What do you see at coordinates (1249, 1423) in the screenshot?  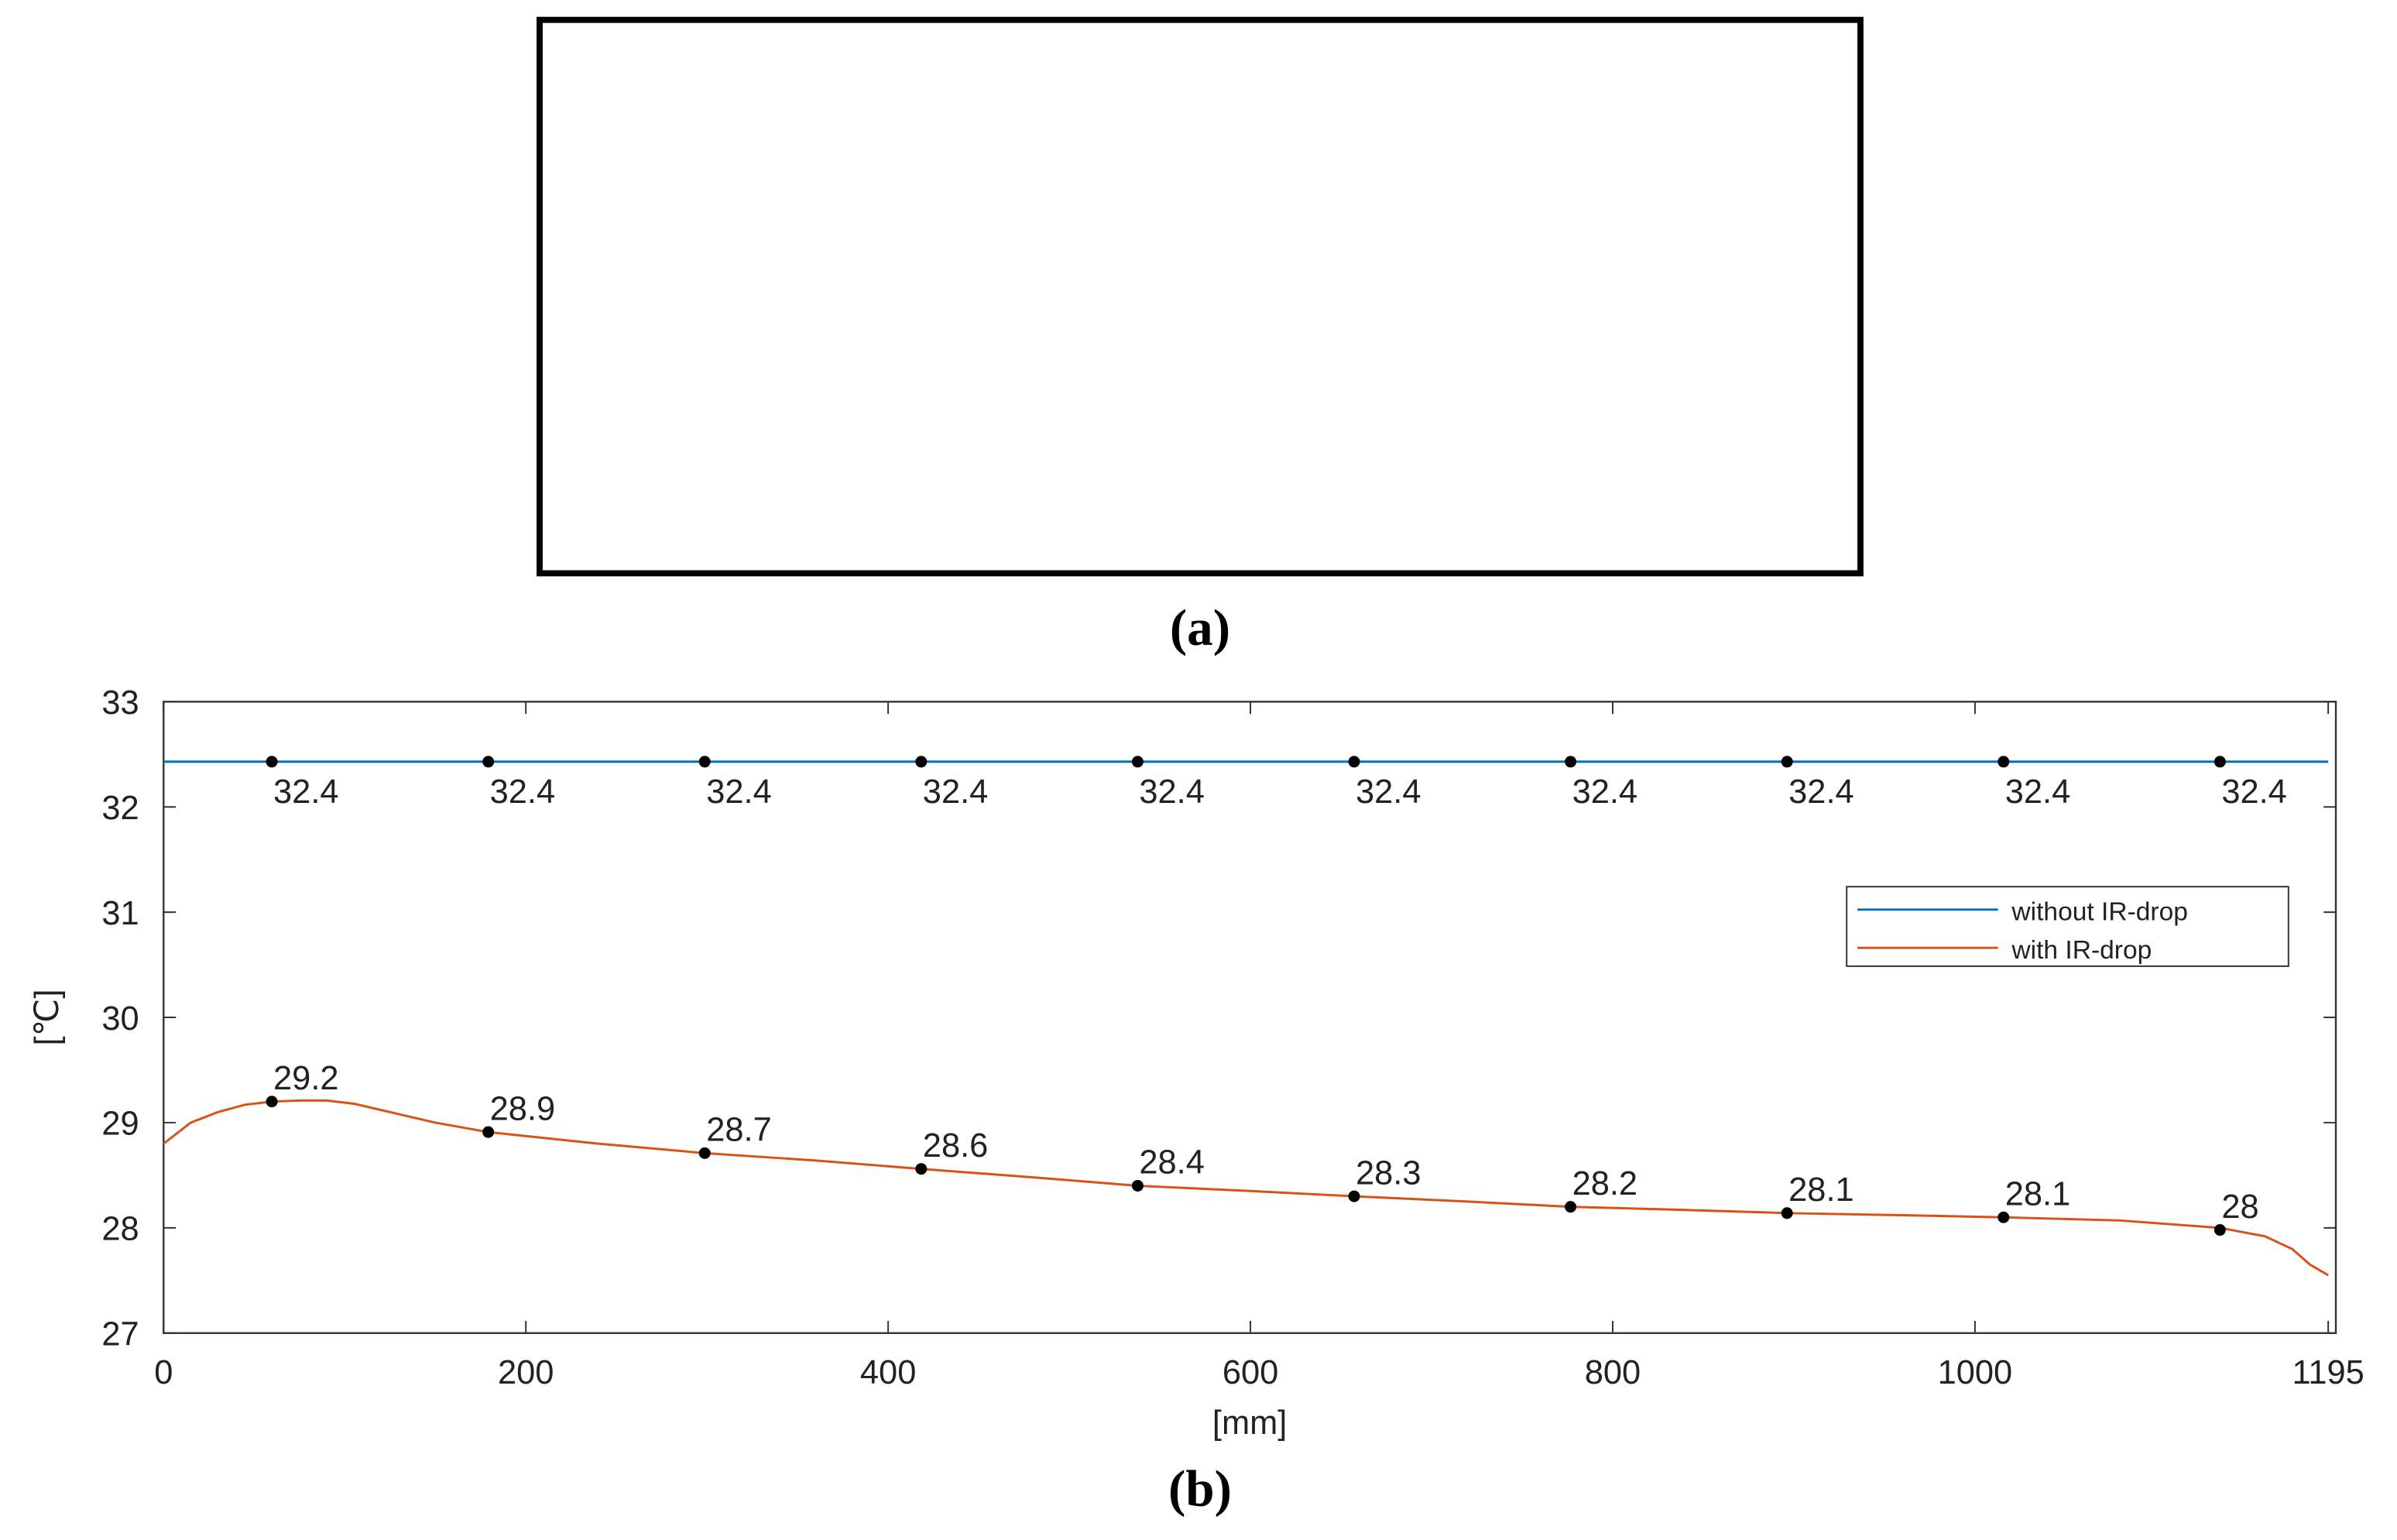 I see `x-axis-label: [mm]` at bounding box center [1249, 1423].